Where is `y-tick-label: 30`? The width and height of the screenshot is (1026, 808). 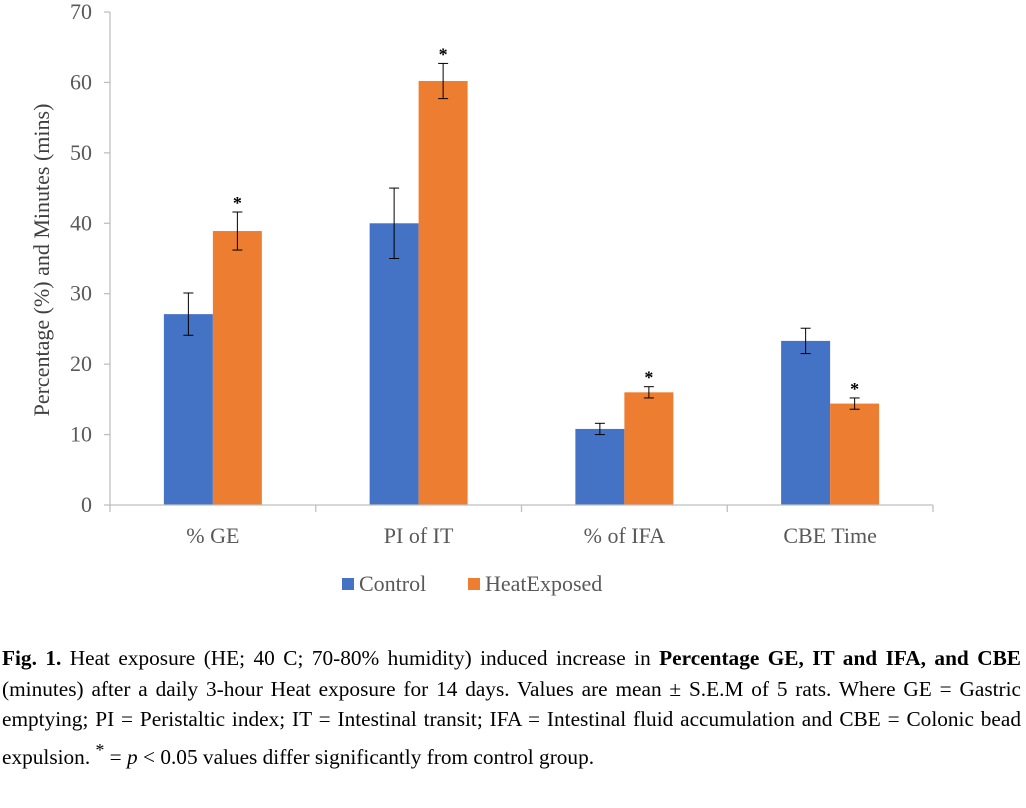 y-tick-label: 30 is located at coordinates (81, 293).